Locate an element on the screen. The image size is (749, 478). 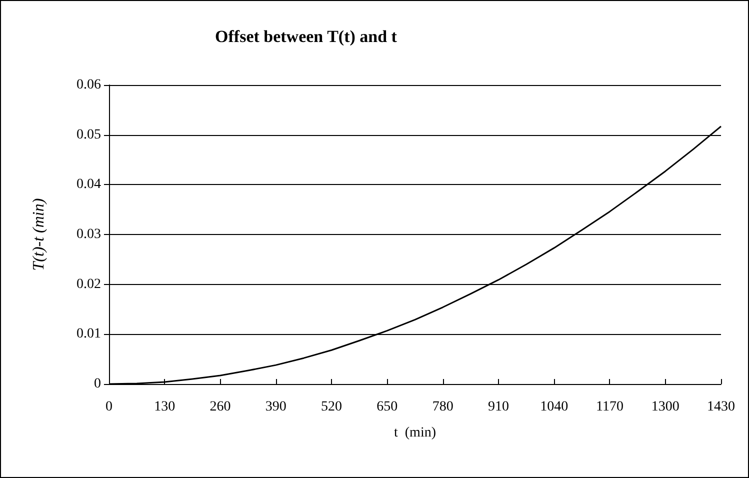
x-tick-label: 780 is located at coordinates (443, 407).